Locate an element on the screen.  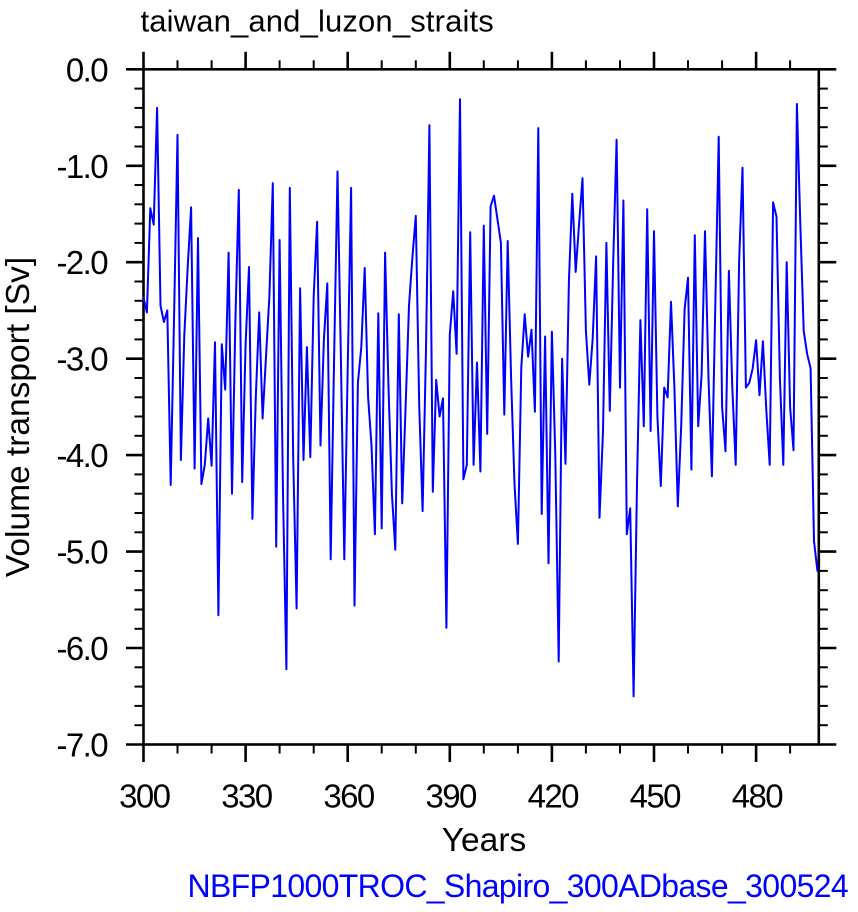
svg-text: -6.0 is located at coordinates (83, 648).